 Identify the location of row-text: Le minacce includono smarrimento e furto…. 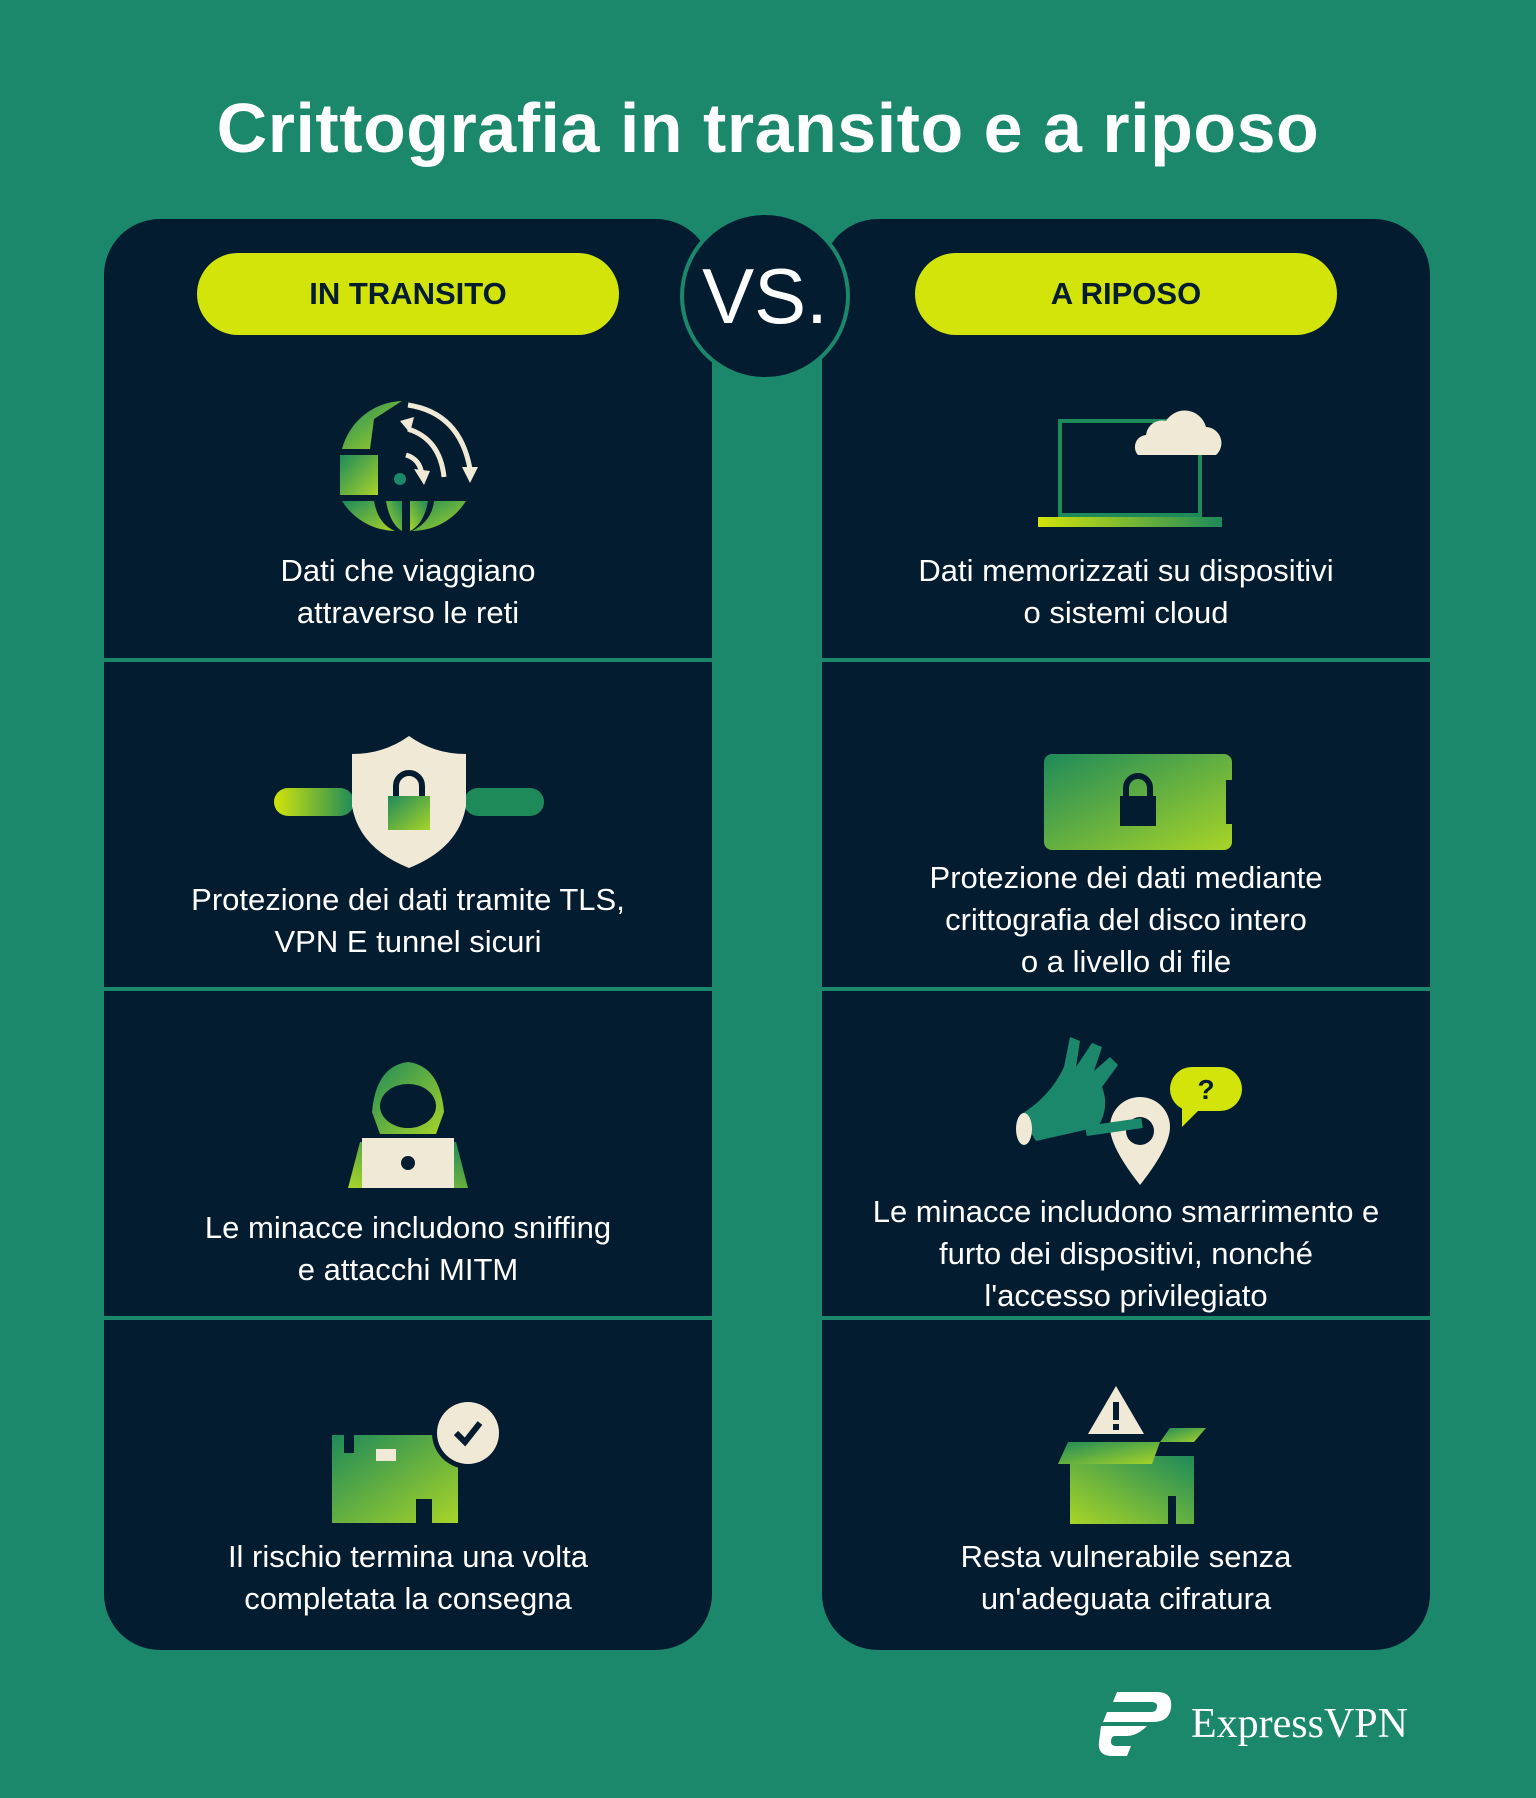
(1126, 1254).